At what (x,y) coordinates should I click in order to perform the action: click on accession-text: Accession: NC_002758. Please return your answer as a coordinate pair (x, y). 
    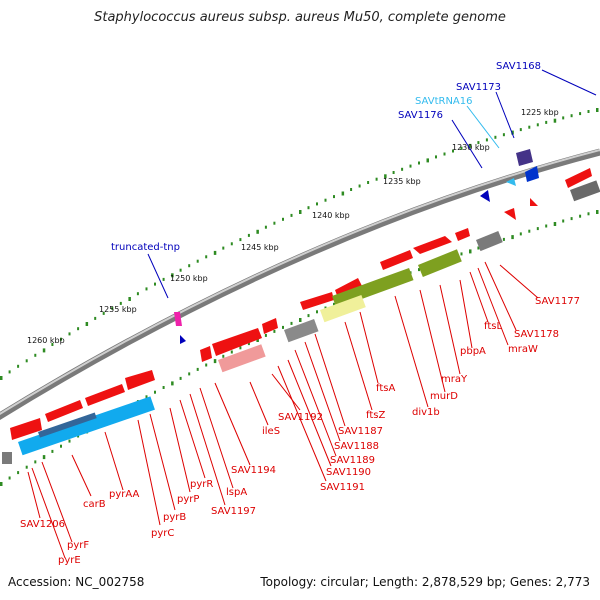
    Looking at the image, I should click on (76, 582).